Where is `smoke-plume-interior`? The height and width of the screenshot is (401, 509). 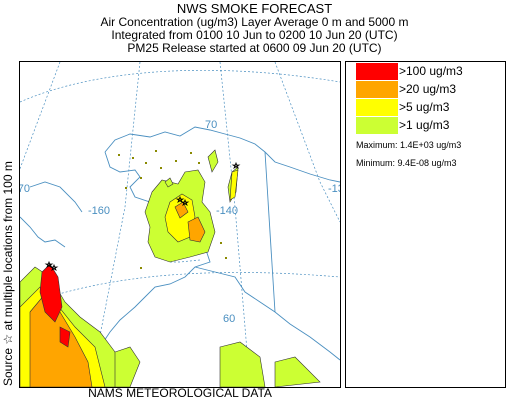
smoke-plume-interior is located at coordinates (191, 206).